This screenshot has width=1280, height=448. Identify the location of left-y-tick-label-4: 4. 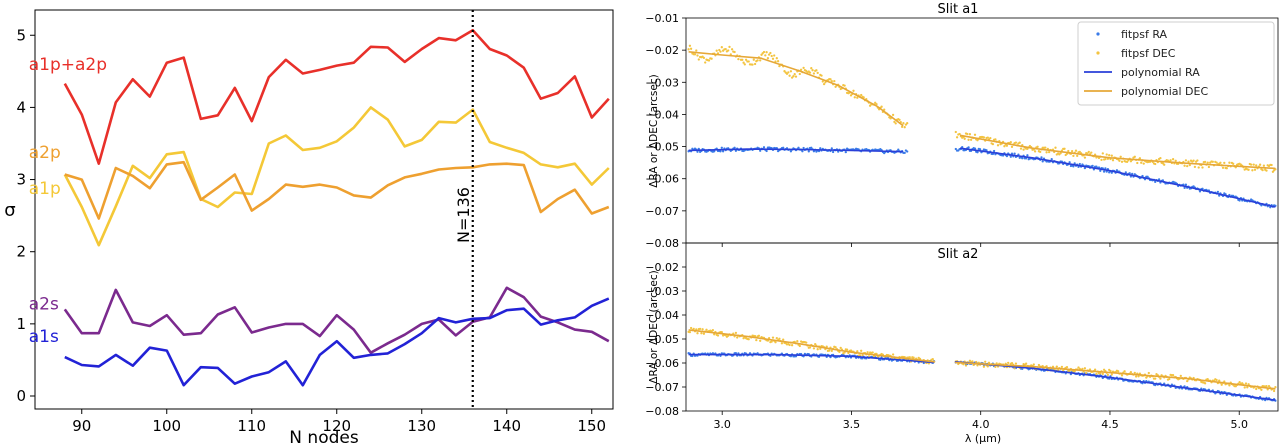
(21, 107).